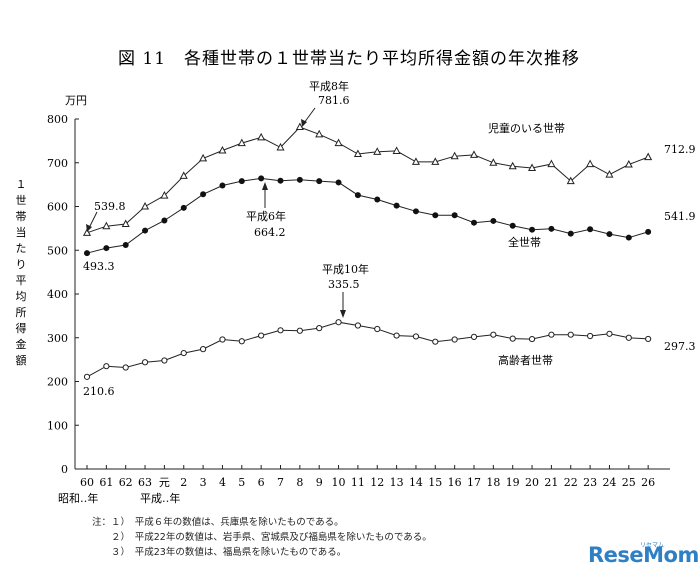  I want to click on y-axis-ticks: 0 100 200 300 400 500 600 700 800, so click(63, 294).